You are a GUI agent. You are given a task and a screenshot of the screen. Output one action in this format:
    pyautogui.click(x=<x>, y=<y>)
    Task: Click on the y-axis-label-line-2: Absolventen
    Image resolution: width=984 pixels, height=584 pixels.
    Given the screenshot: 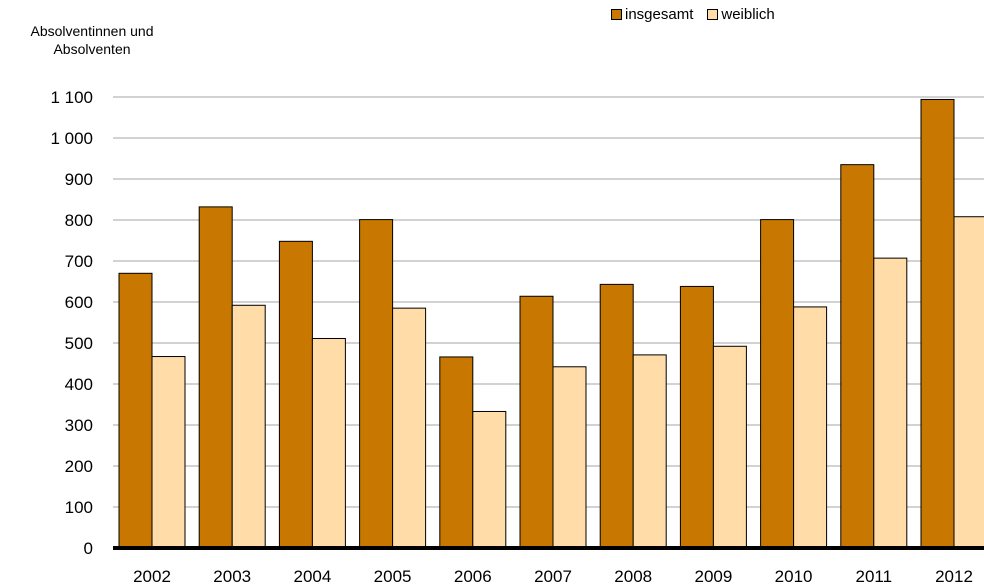 What is the action you would take?
    pyautogui.click(x=92, y=49)
    